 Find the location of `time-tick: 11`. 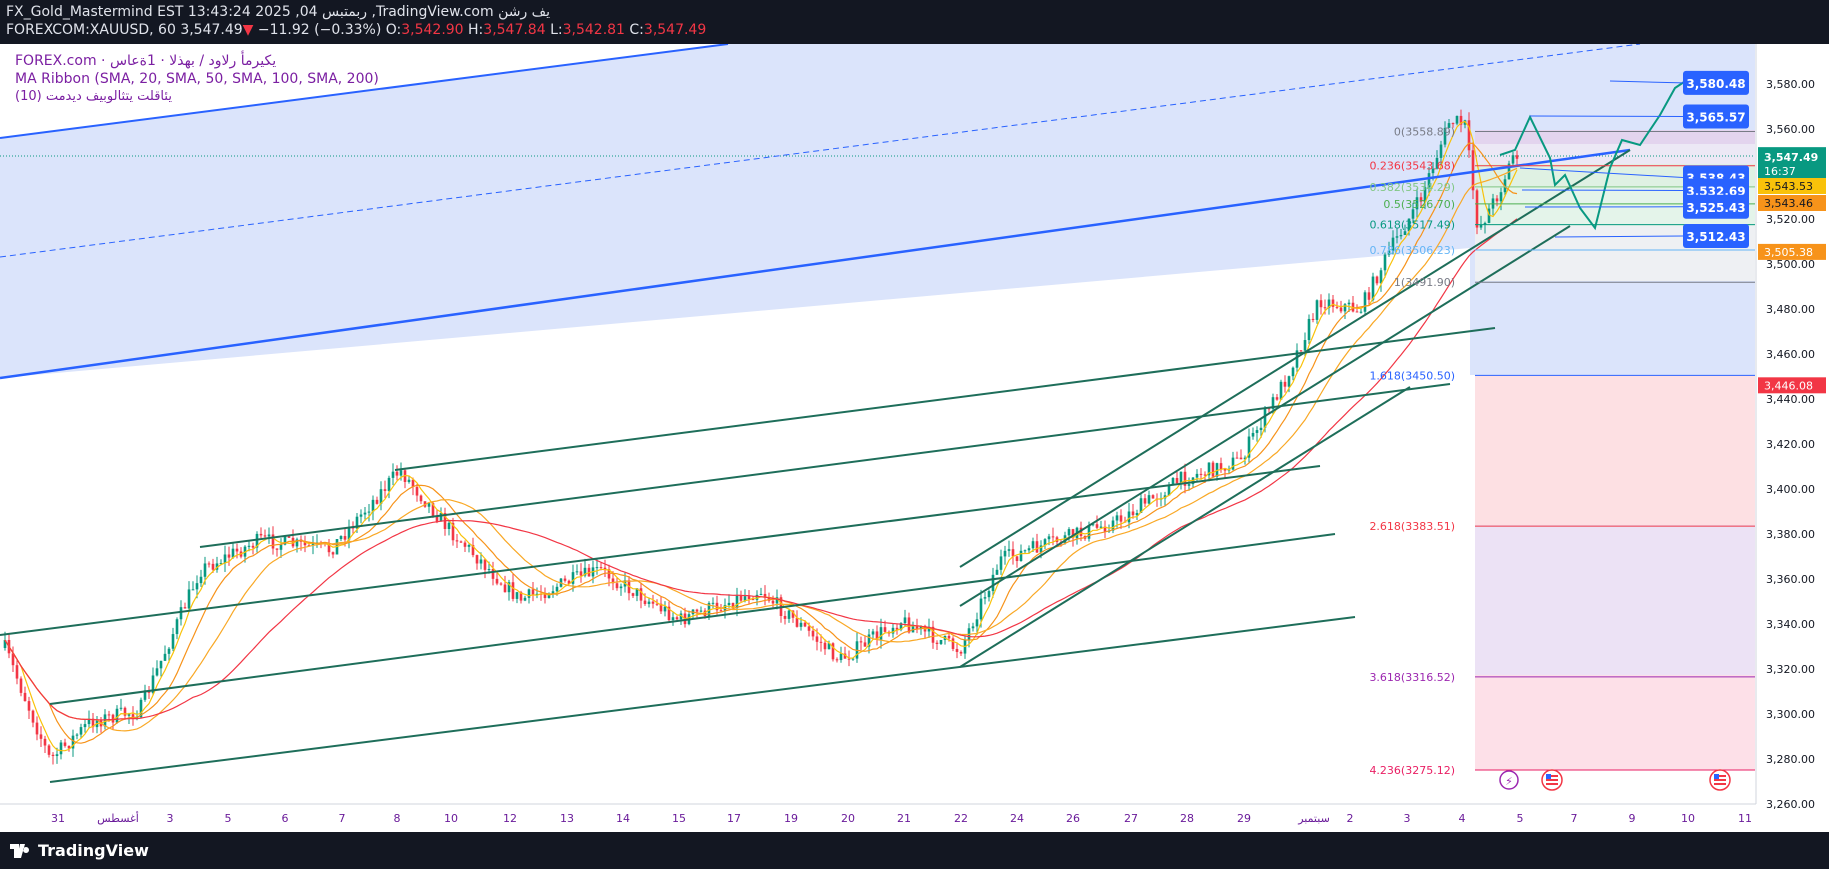

time-tick: 11 is located at coordinates (1745, 818).